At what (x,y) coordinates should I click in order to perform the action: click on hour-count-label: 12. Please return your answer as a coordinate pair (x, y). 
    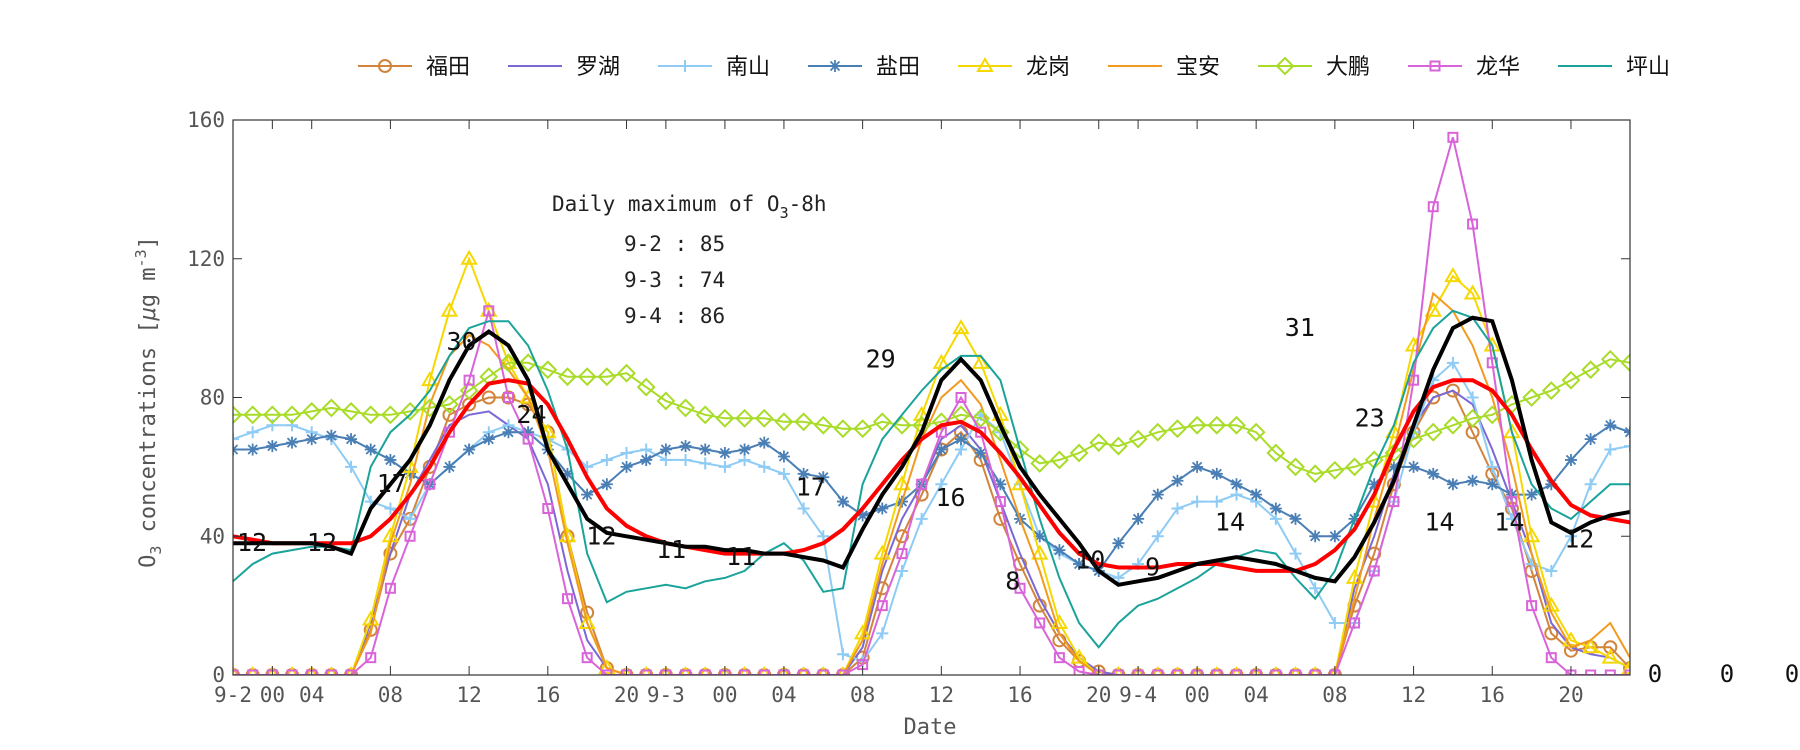
    Looking at the image, I should click on (1579, 539).